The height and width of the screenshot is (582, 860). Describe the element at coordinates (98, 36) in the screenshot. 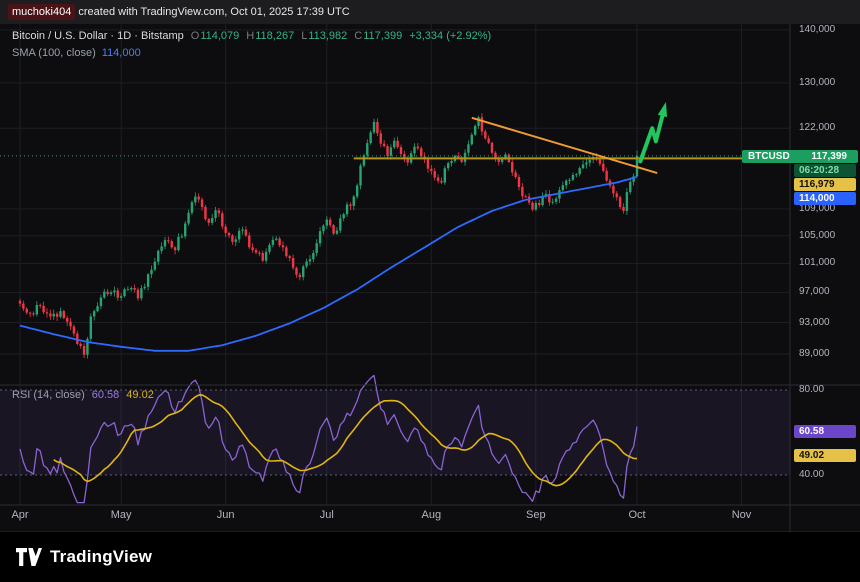

I see `symbol-title: Bitcoin / U.S. Dollar · 1D · Bitstamp` at that location.